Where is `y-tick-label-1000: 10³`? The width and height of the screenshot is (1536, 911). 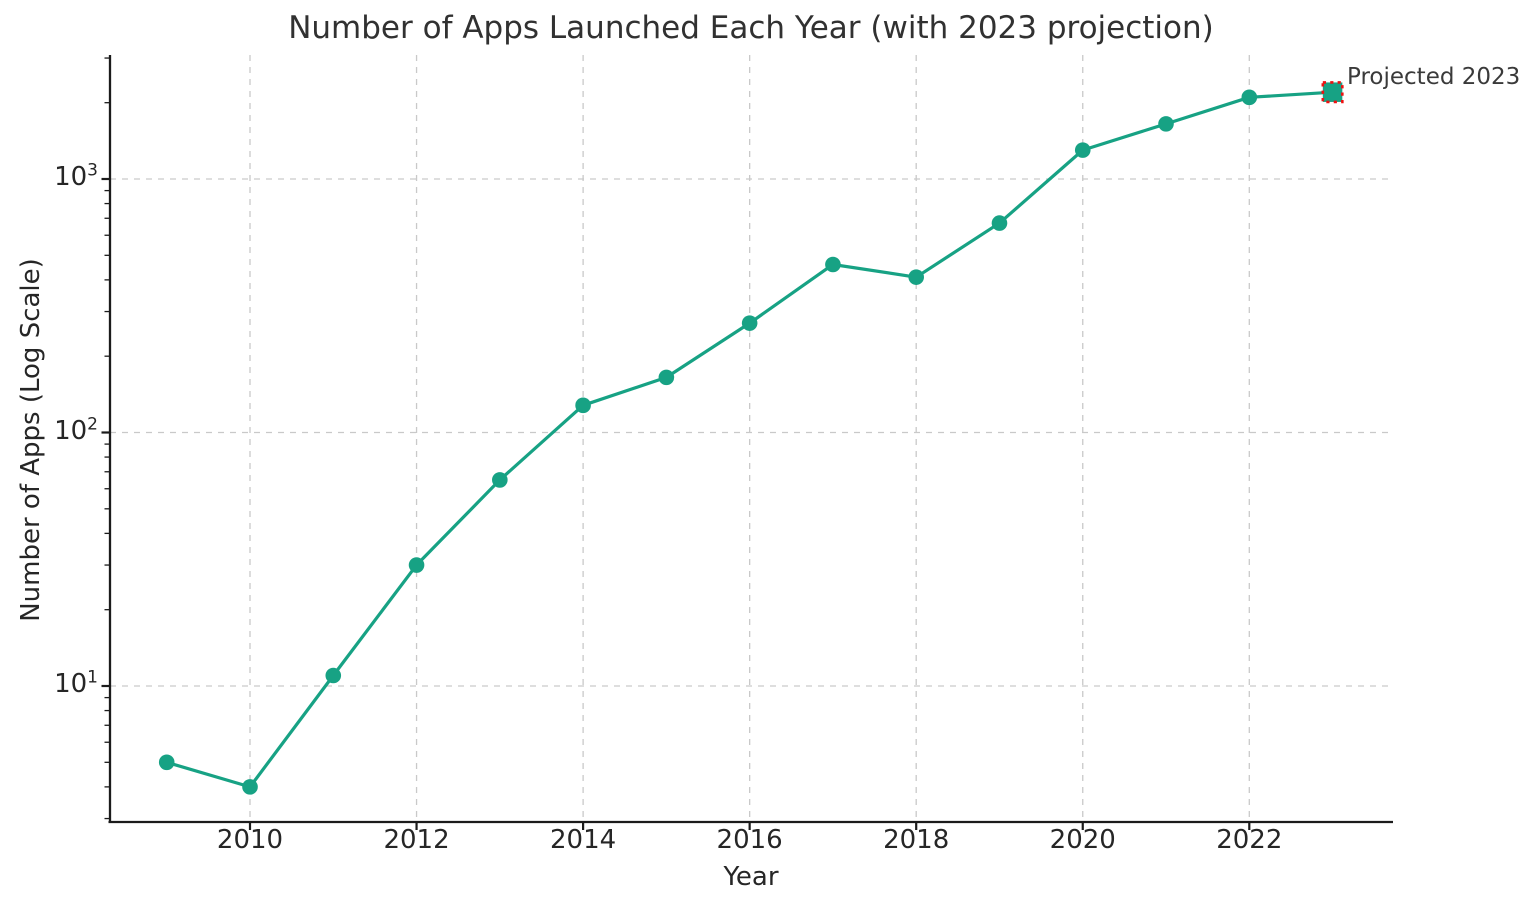
y-tick-label-1000: 10³ is located at coordinates (76, 176).